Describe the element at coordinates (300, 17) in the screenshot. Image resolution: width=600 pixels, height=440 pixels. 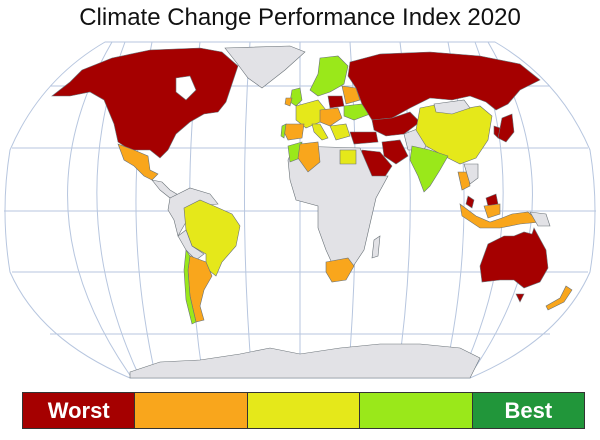
I see `map-title: Climate Change Performance Index 2020` at that location.